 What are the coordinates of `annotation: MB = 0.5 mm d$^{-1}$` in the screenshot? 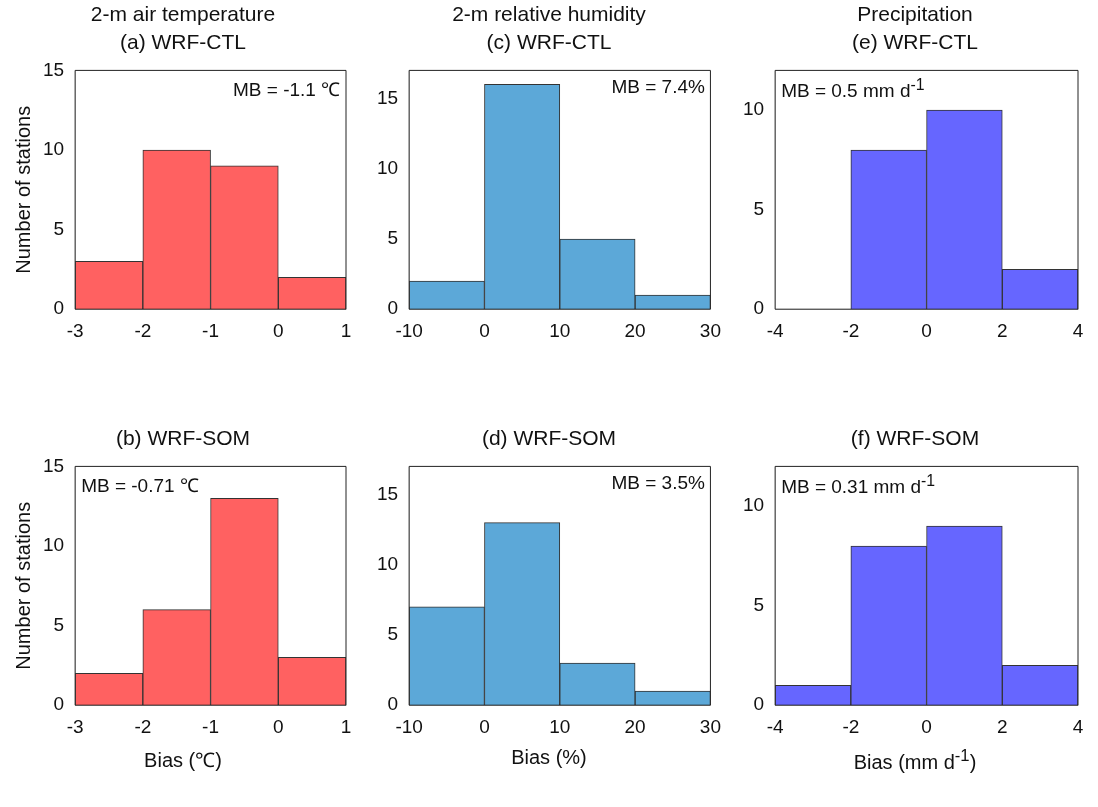 It's located at (853, 89).